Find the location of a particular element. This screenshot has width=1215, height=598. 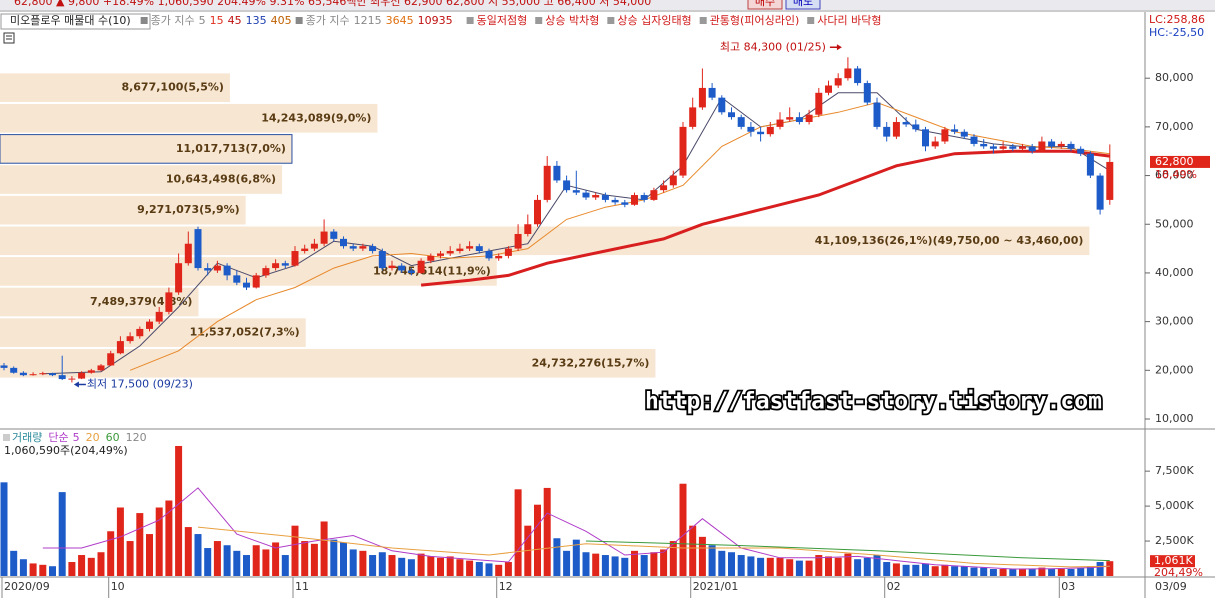

watermark: http://fastfast-story.tistory.com is located at coordinates (873, 402).